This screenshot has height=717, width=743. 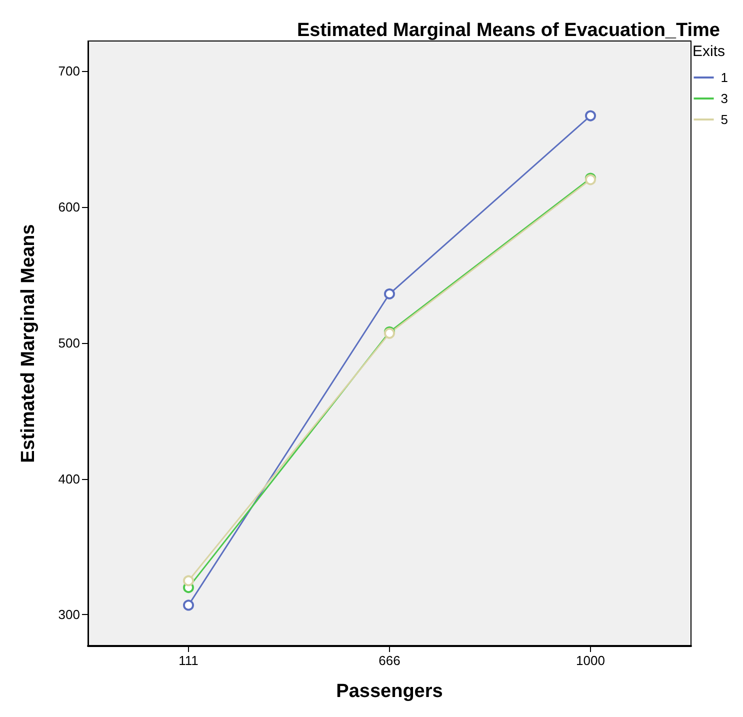 What do you see at coordinates (724, 98) in the screenshot?
I see `legend-label: 3` at bounding box center [724, 98].